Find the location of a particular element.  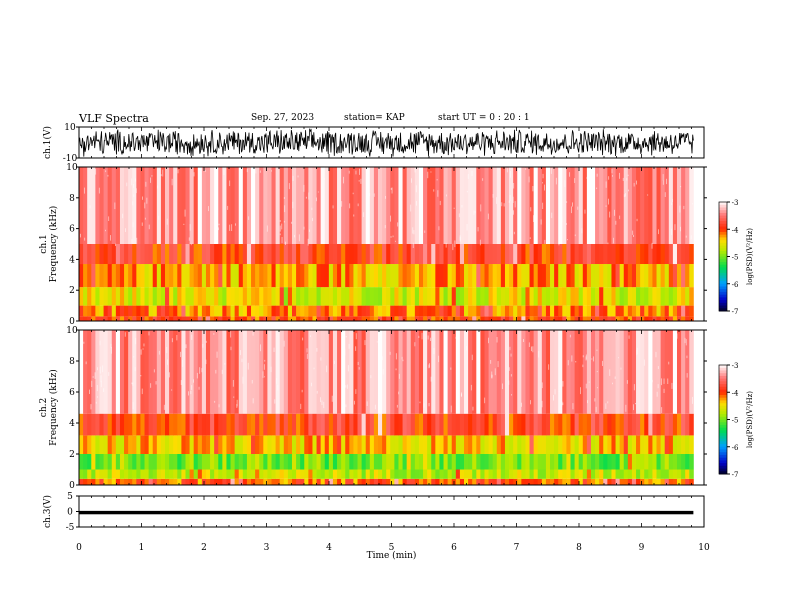

ch3-waveform-ylabel: ch.3(V) is located at coordinates (47, 511).